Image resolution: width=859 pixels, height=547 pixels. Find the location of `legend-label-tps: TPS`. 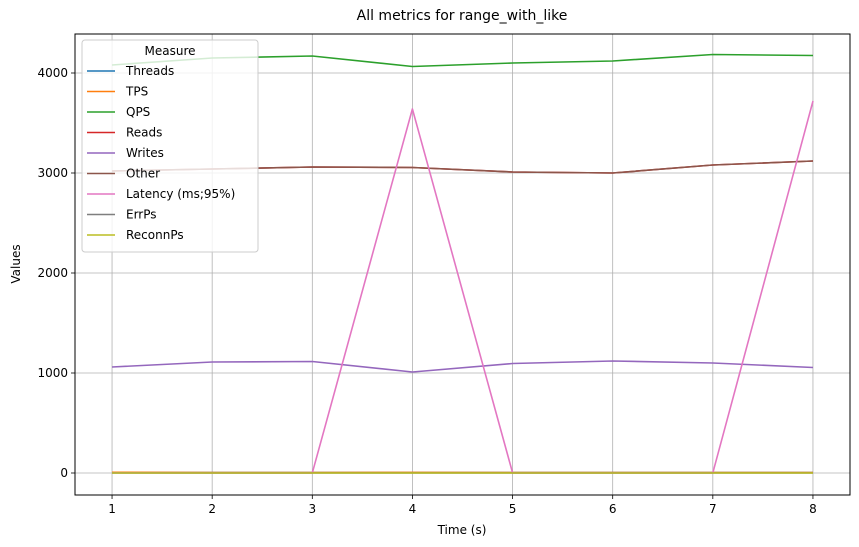

legend-label-tps: TPS is located at coordinates (136, 92).